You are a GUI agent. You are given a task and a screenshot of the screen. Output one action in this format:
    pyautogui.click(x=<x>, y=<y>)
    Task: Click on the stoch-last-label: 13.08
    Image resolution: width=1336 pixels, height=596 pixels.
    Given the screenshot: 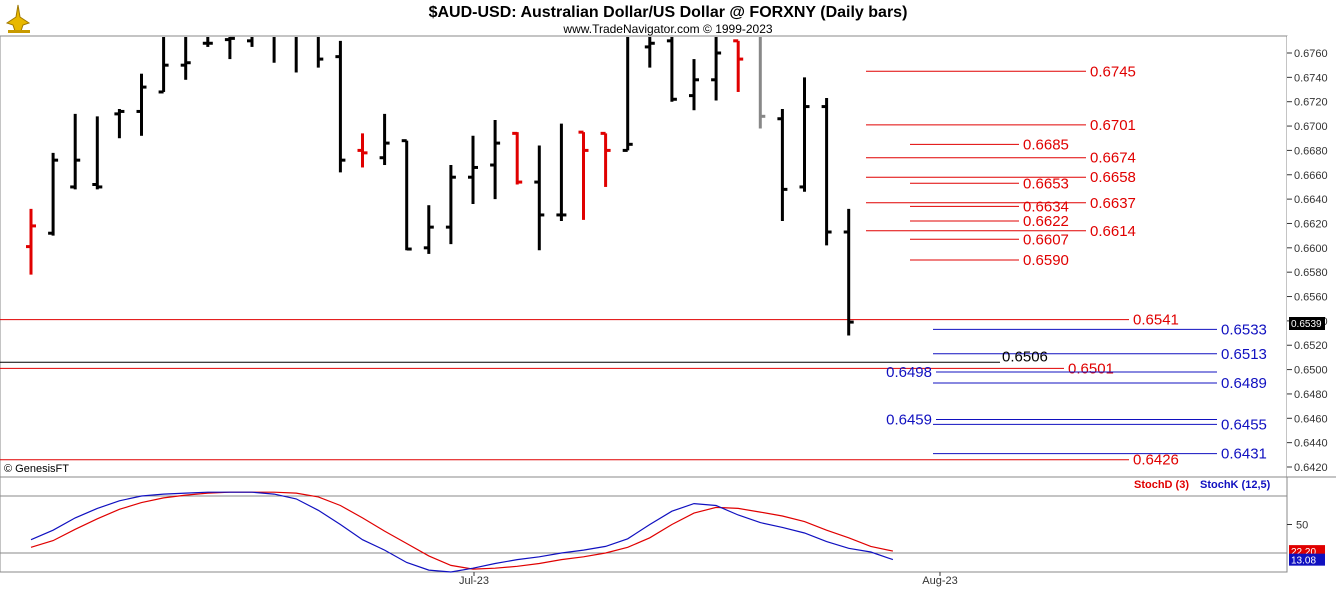 What is the action you would take?
    pyautogui.click(x=1303, y=561)
    